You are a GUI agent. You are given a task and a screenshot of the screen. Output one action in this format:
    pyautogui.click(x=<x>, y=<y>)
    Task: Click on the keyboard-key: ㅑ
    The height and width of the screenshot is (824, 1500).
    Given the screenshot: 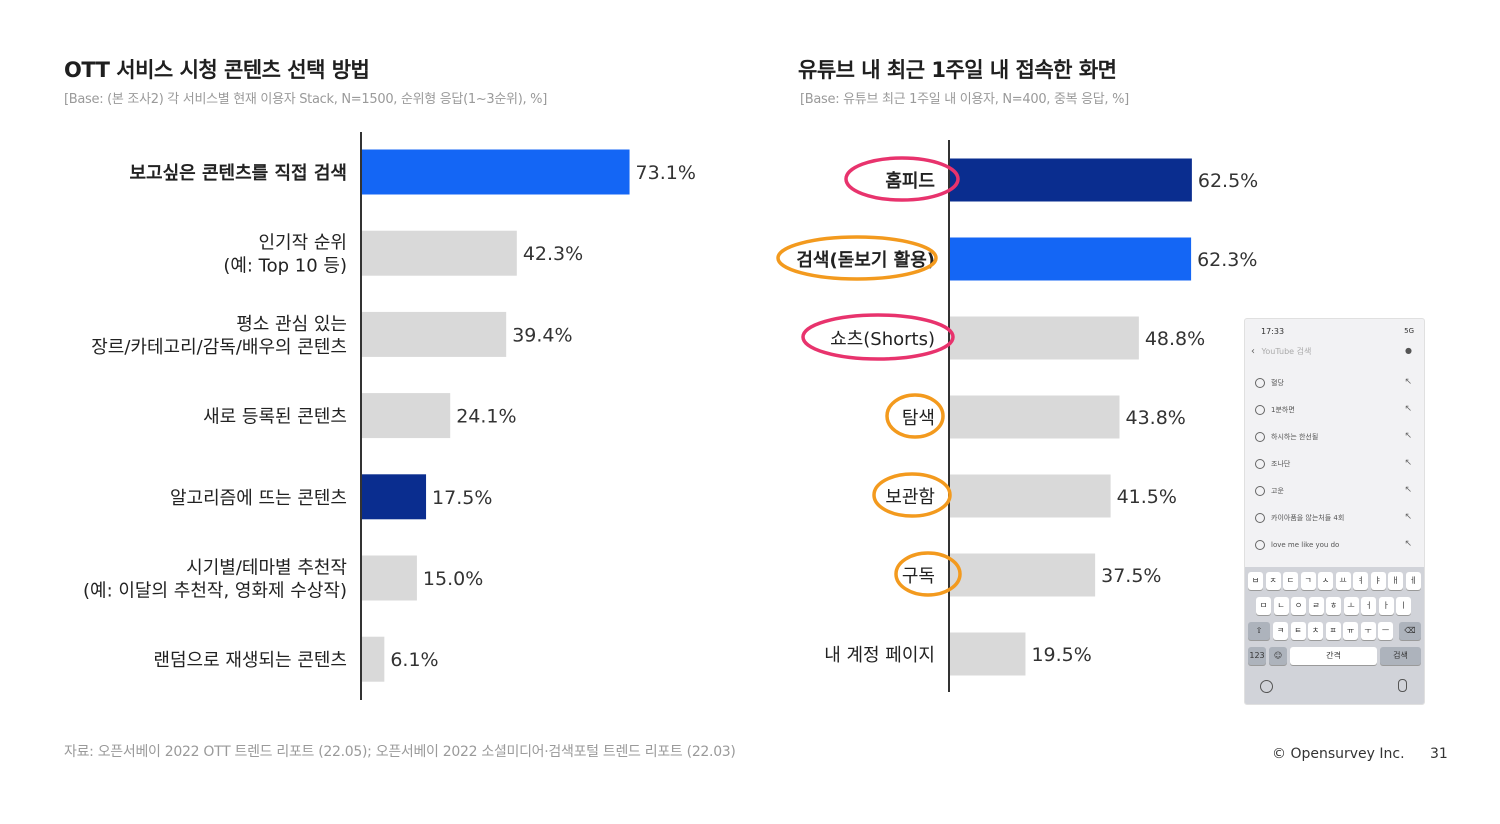 What is the action you would take?
    pyautogui.click(x=1378, y=581)
    